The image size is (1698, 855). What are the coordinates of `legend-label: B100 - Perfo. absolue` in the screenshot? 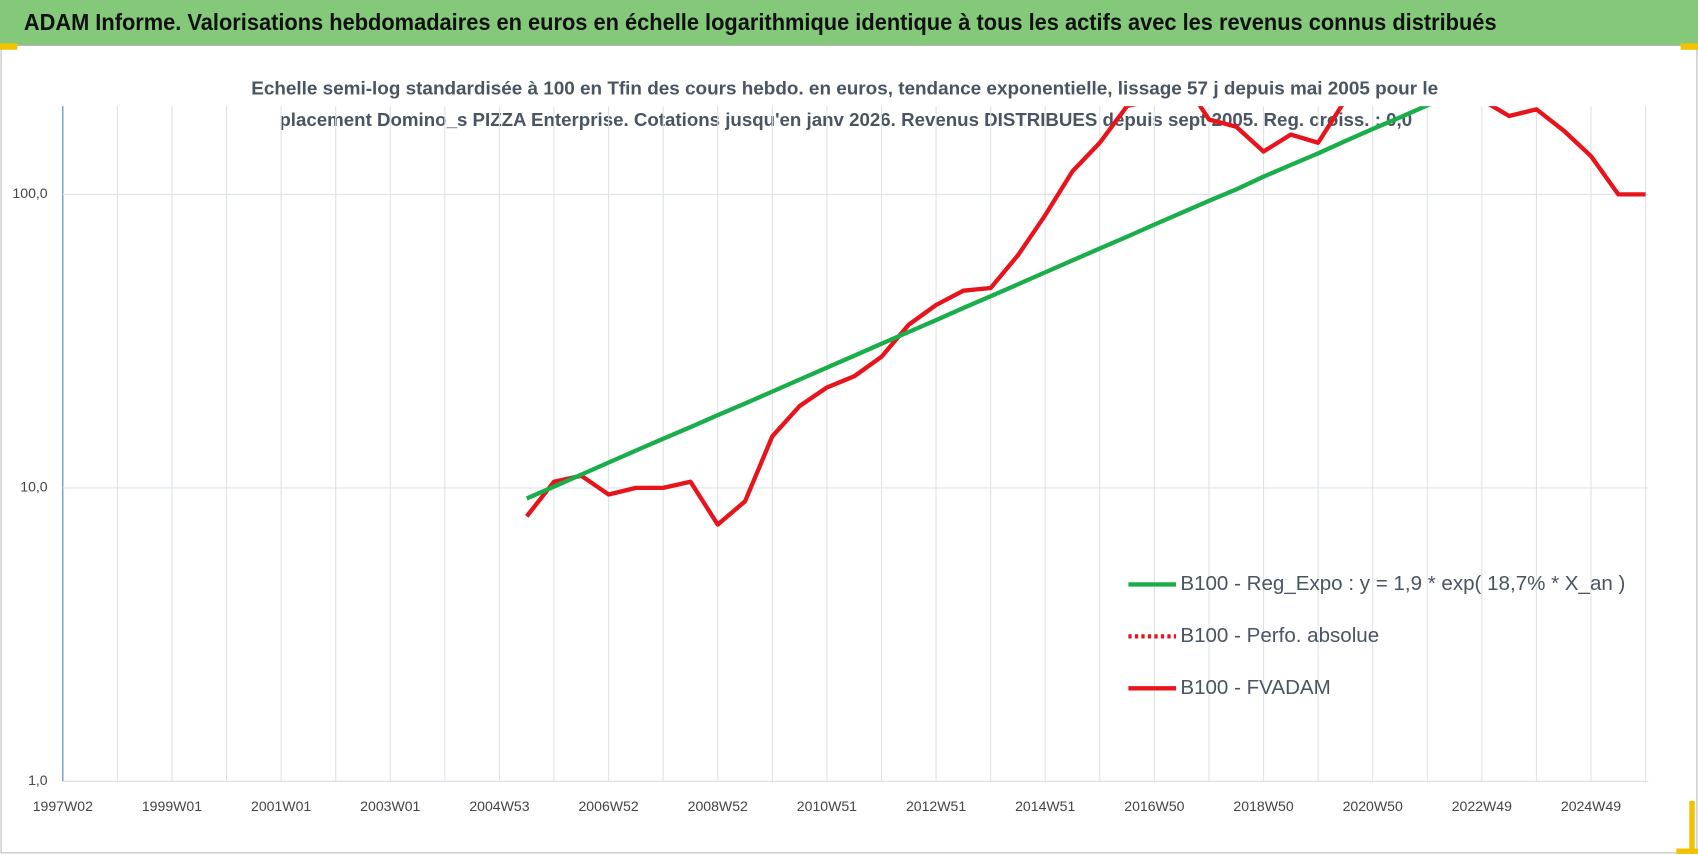 It's located at (1279, 635).